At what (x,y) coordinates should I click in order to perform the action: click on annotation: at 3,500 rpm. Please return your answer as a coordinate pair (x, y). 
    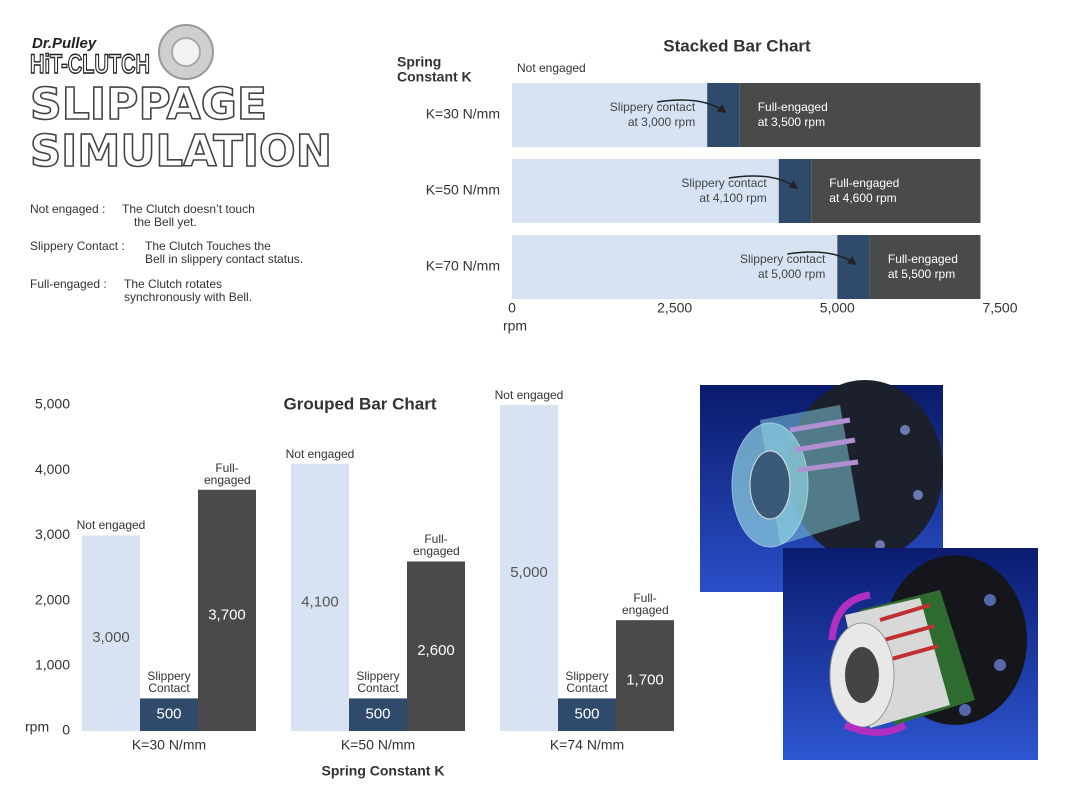
    Looking at the image, I should click on (791, 122).